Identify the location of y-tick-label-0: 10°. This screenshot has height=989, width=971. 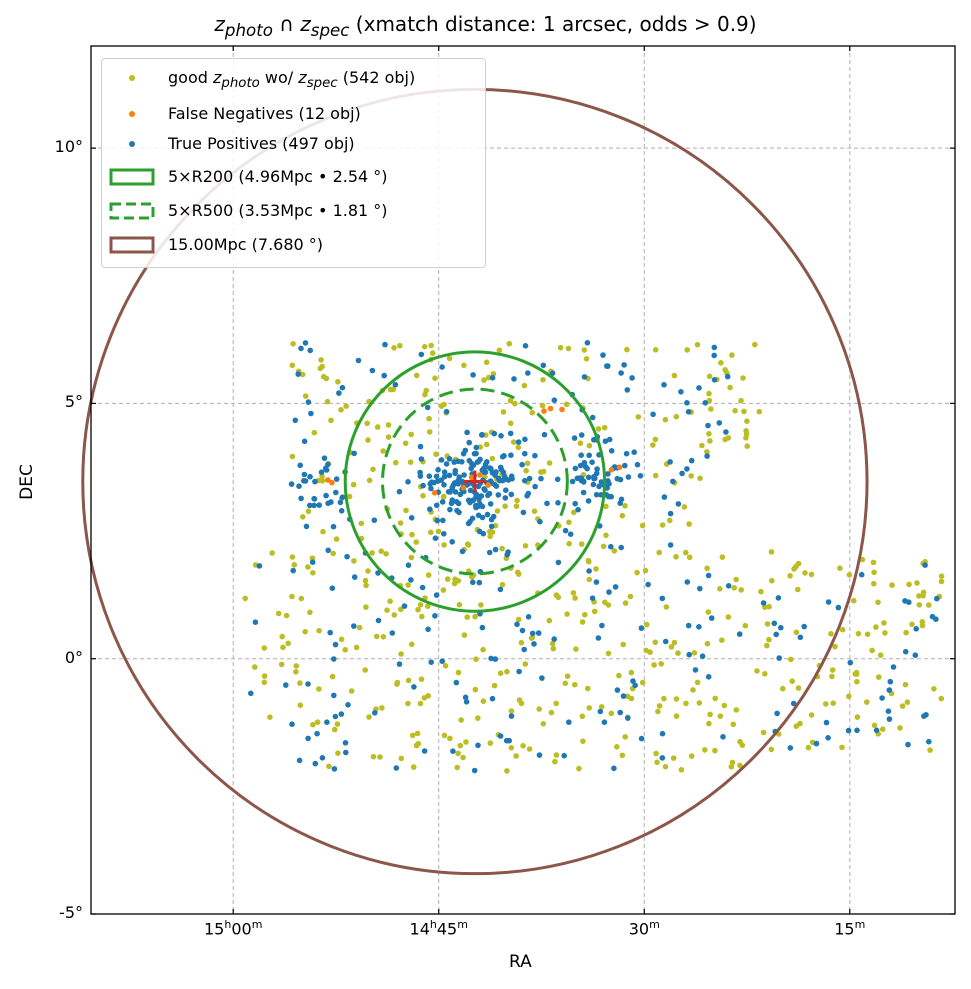
(68, 147).